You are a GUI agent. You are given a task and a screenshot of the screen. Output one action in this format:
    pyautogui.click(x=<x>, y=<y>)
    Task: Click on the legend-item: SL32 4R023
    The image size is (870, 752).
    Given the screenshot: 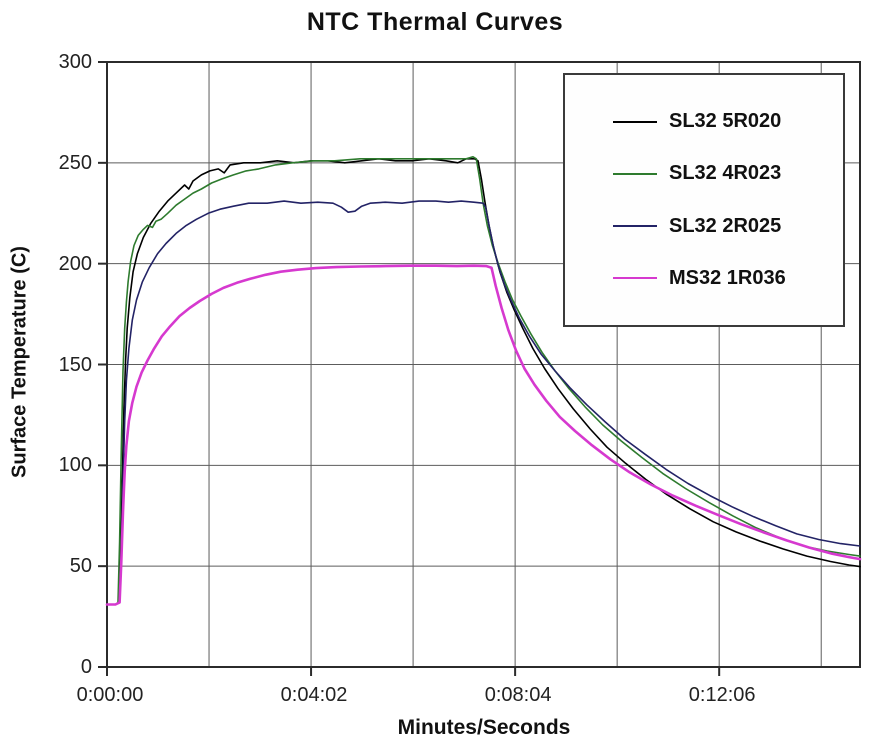 What is the action you would take?
    pyautogui.click(x=728, y=173)
    